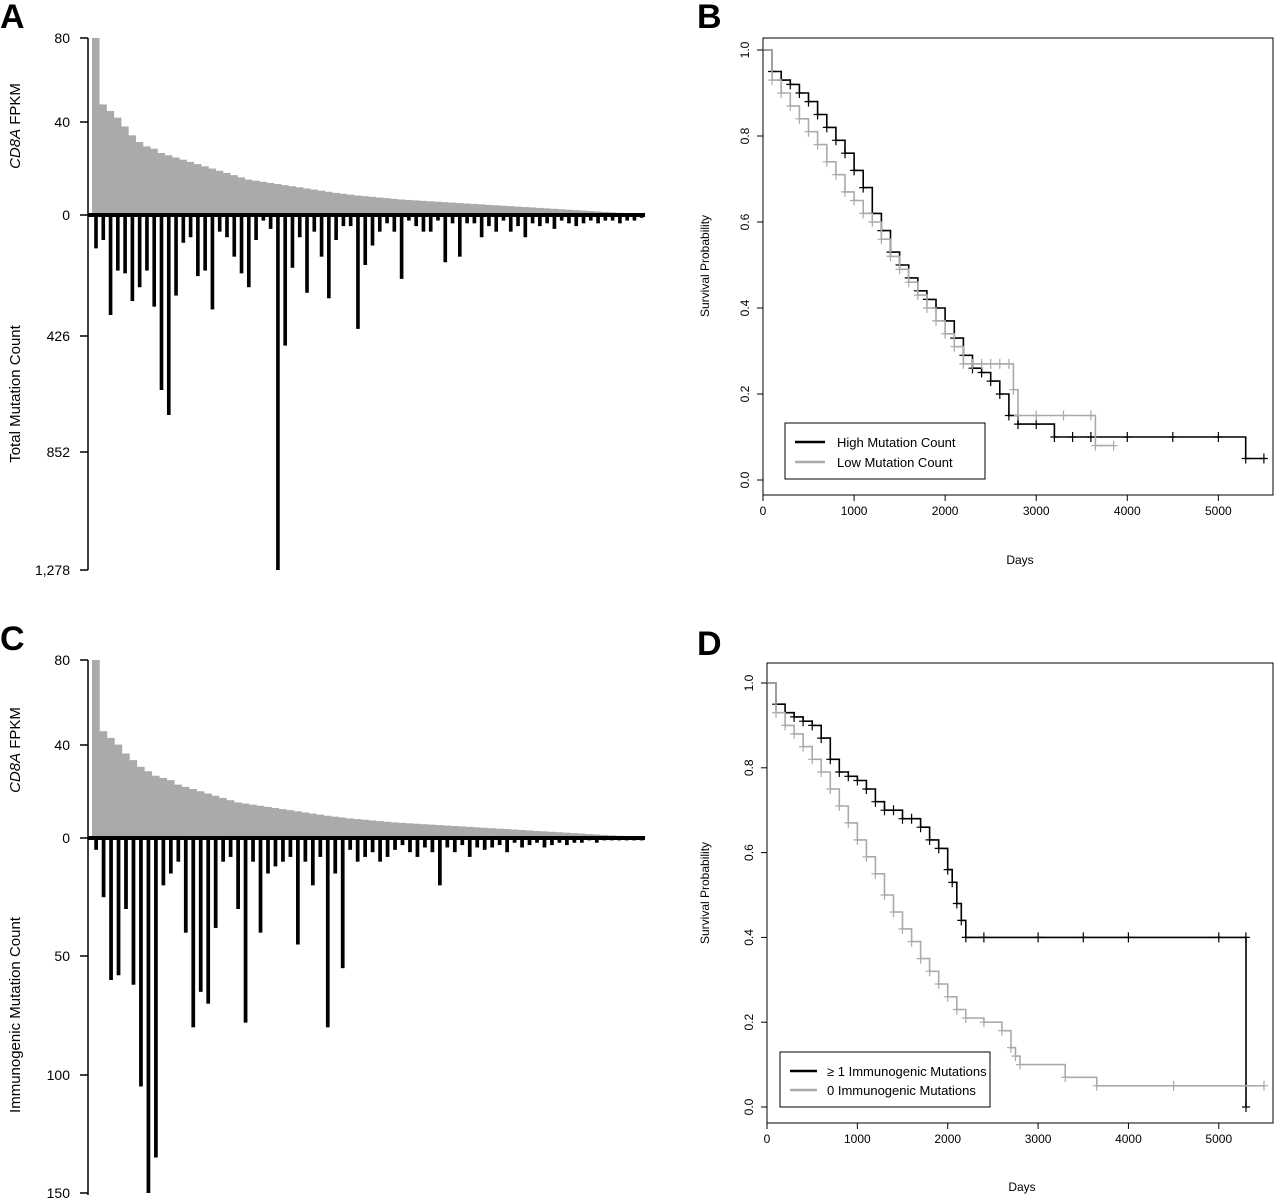 The height and width of the screenshot is (1199, 1280). I want to click on panel-d-xtick-label: 5000, so click(1218, 1139).